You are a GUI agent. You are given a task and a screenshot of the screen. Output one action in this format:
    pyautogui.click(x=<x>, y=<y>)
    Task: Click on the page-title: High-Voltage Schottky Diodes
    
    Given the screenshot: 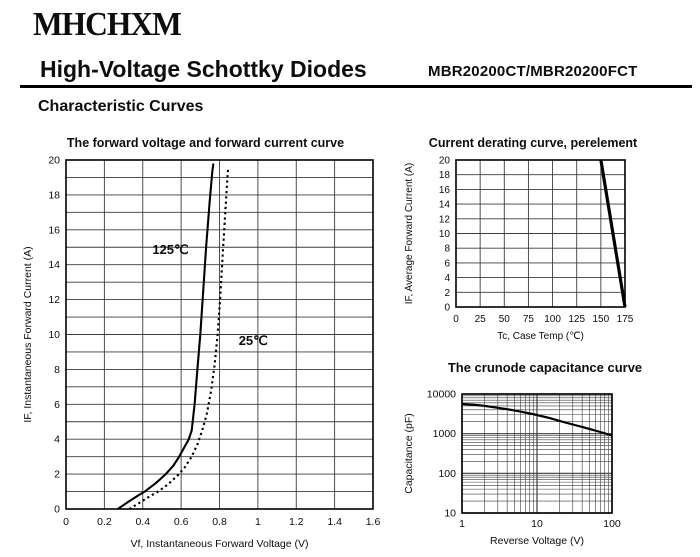 What is the action you would take?
    pyautogui.click(x=203, y=69)
    